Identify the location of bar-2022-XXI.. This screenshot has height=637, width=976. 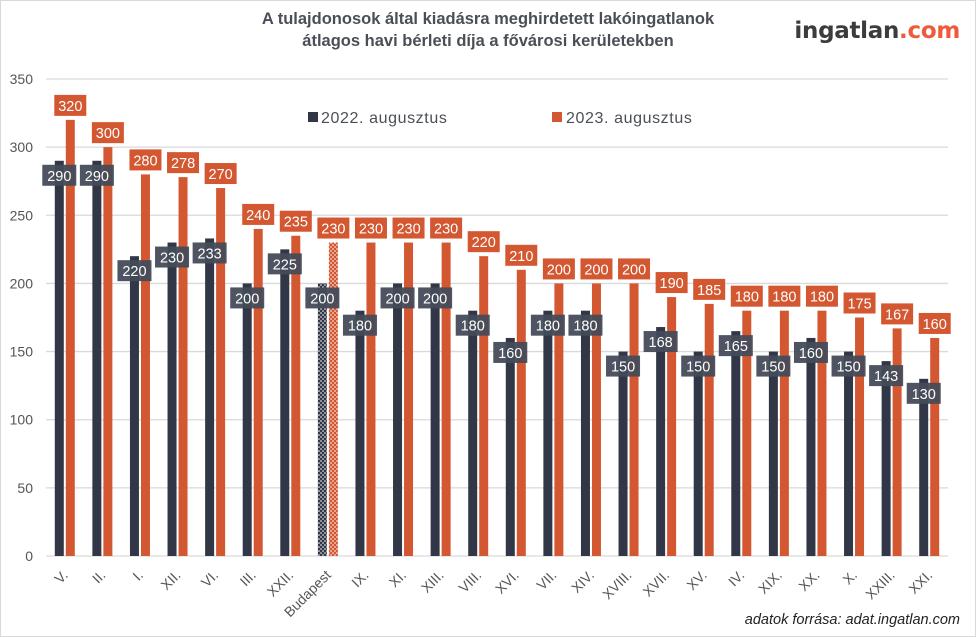
(924, 467).